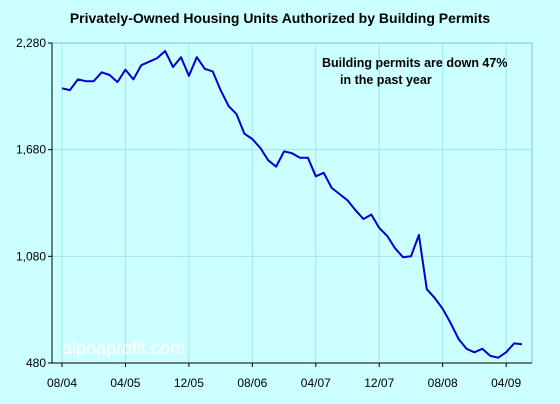 Image resolution: width=560 pixels, height=404 pixels. What do you see at coordinates (36, 363) in the screenshot?
I see `y-tick-label: 480` at bounding box center [36, 363].